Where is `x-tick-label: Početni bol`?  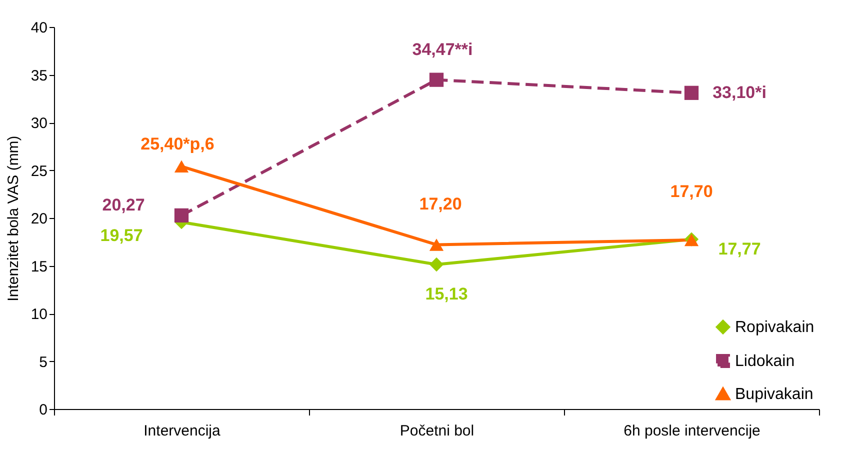 x-tick-label: Početni bol is located at coordinates (437, 431).